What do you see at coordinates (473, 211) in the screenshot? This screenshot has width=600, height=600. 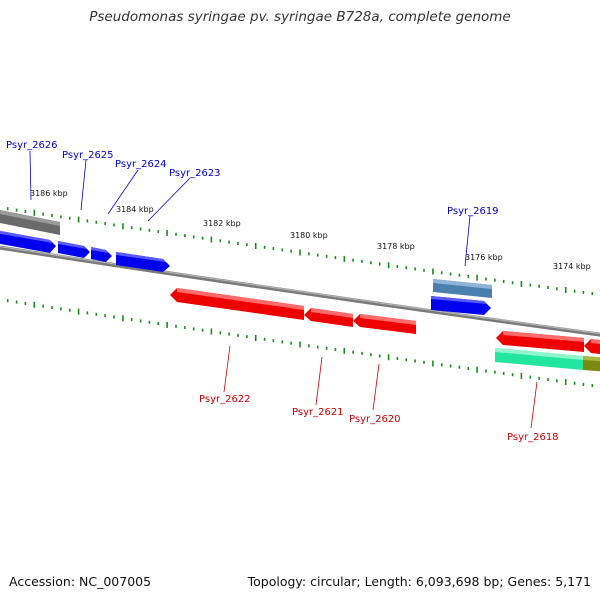 I see `label-psyr-2619: Psyr_2619` at bounding box center [473, 211].